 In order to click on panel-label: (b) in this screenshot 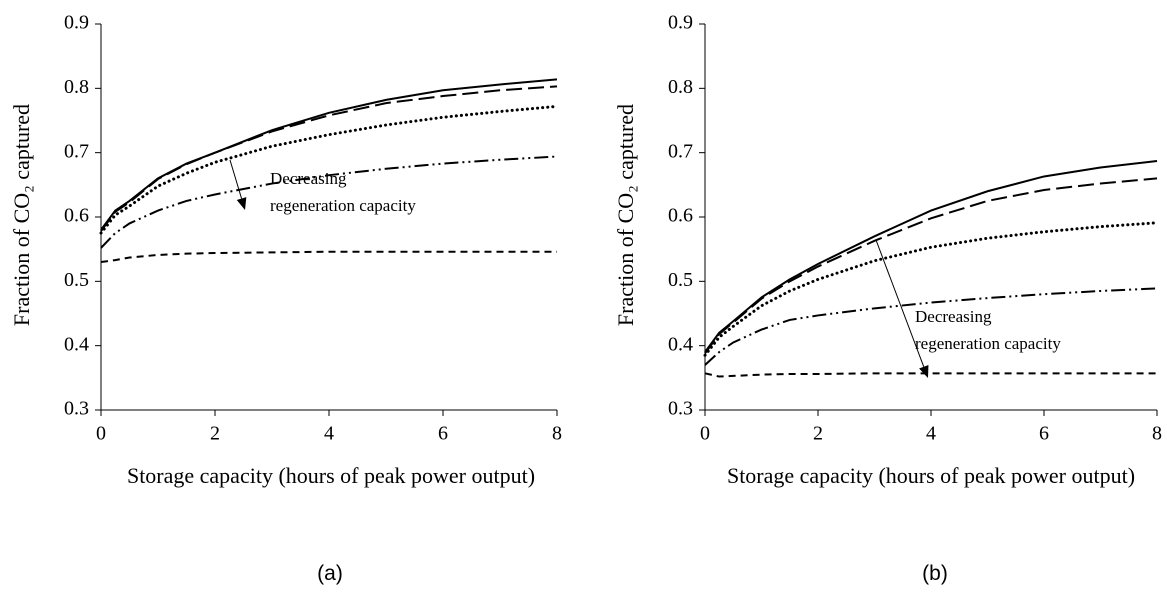, I will do `click(935, 573)`.